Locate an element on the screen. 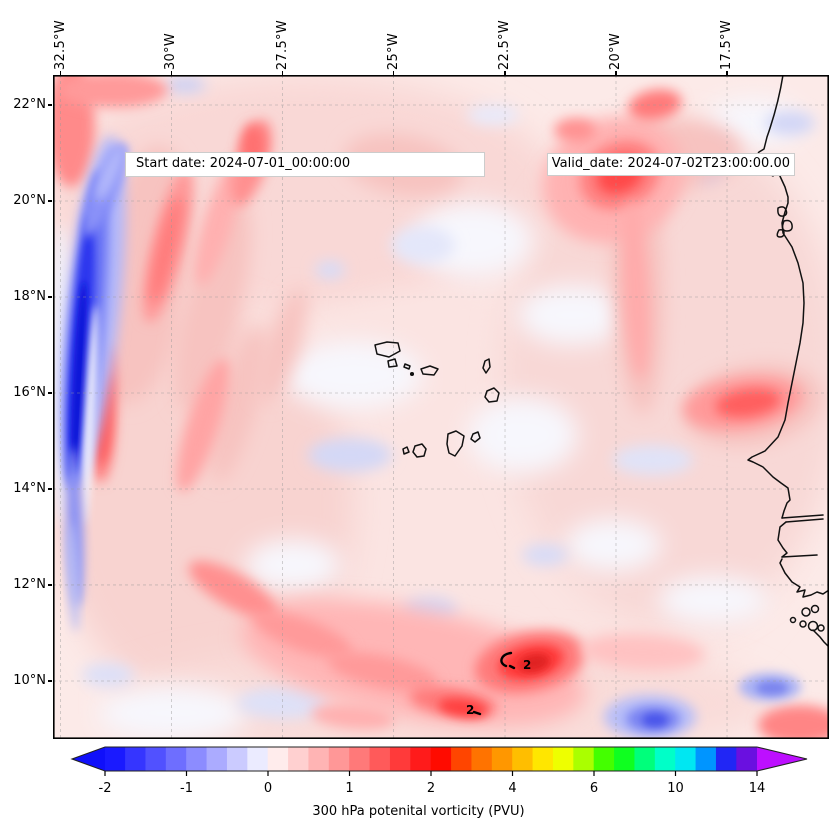 This screenshot has width=837, height=836. colorbar-tick-label: -1 is located at coordinates (186, 788).